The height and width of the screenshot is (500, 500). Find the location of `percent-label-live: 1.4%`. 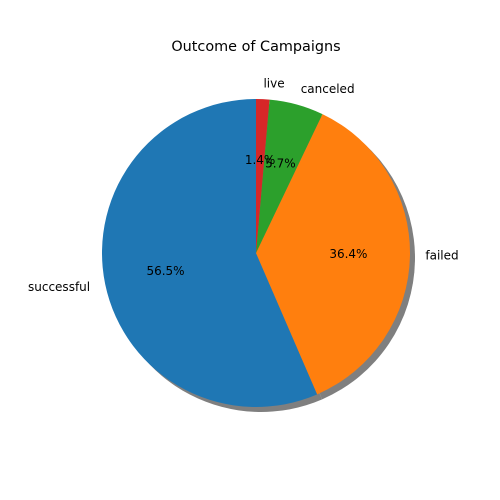

percent-label-live: 1.4% is located at coordinates (260, 160).